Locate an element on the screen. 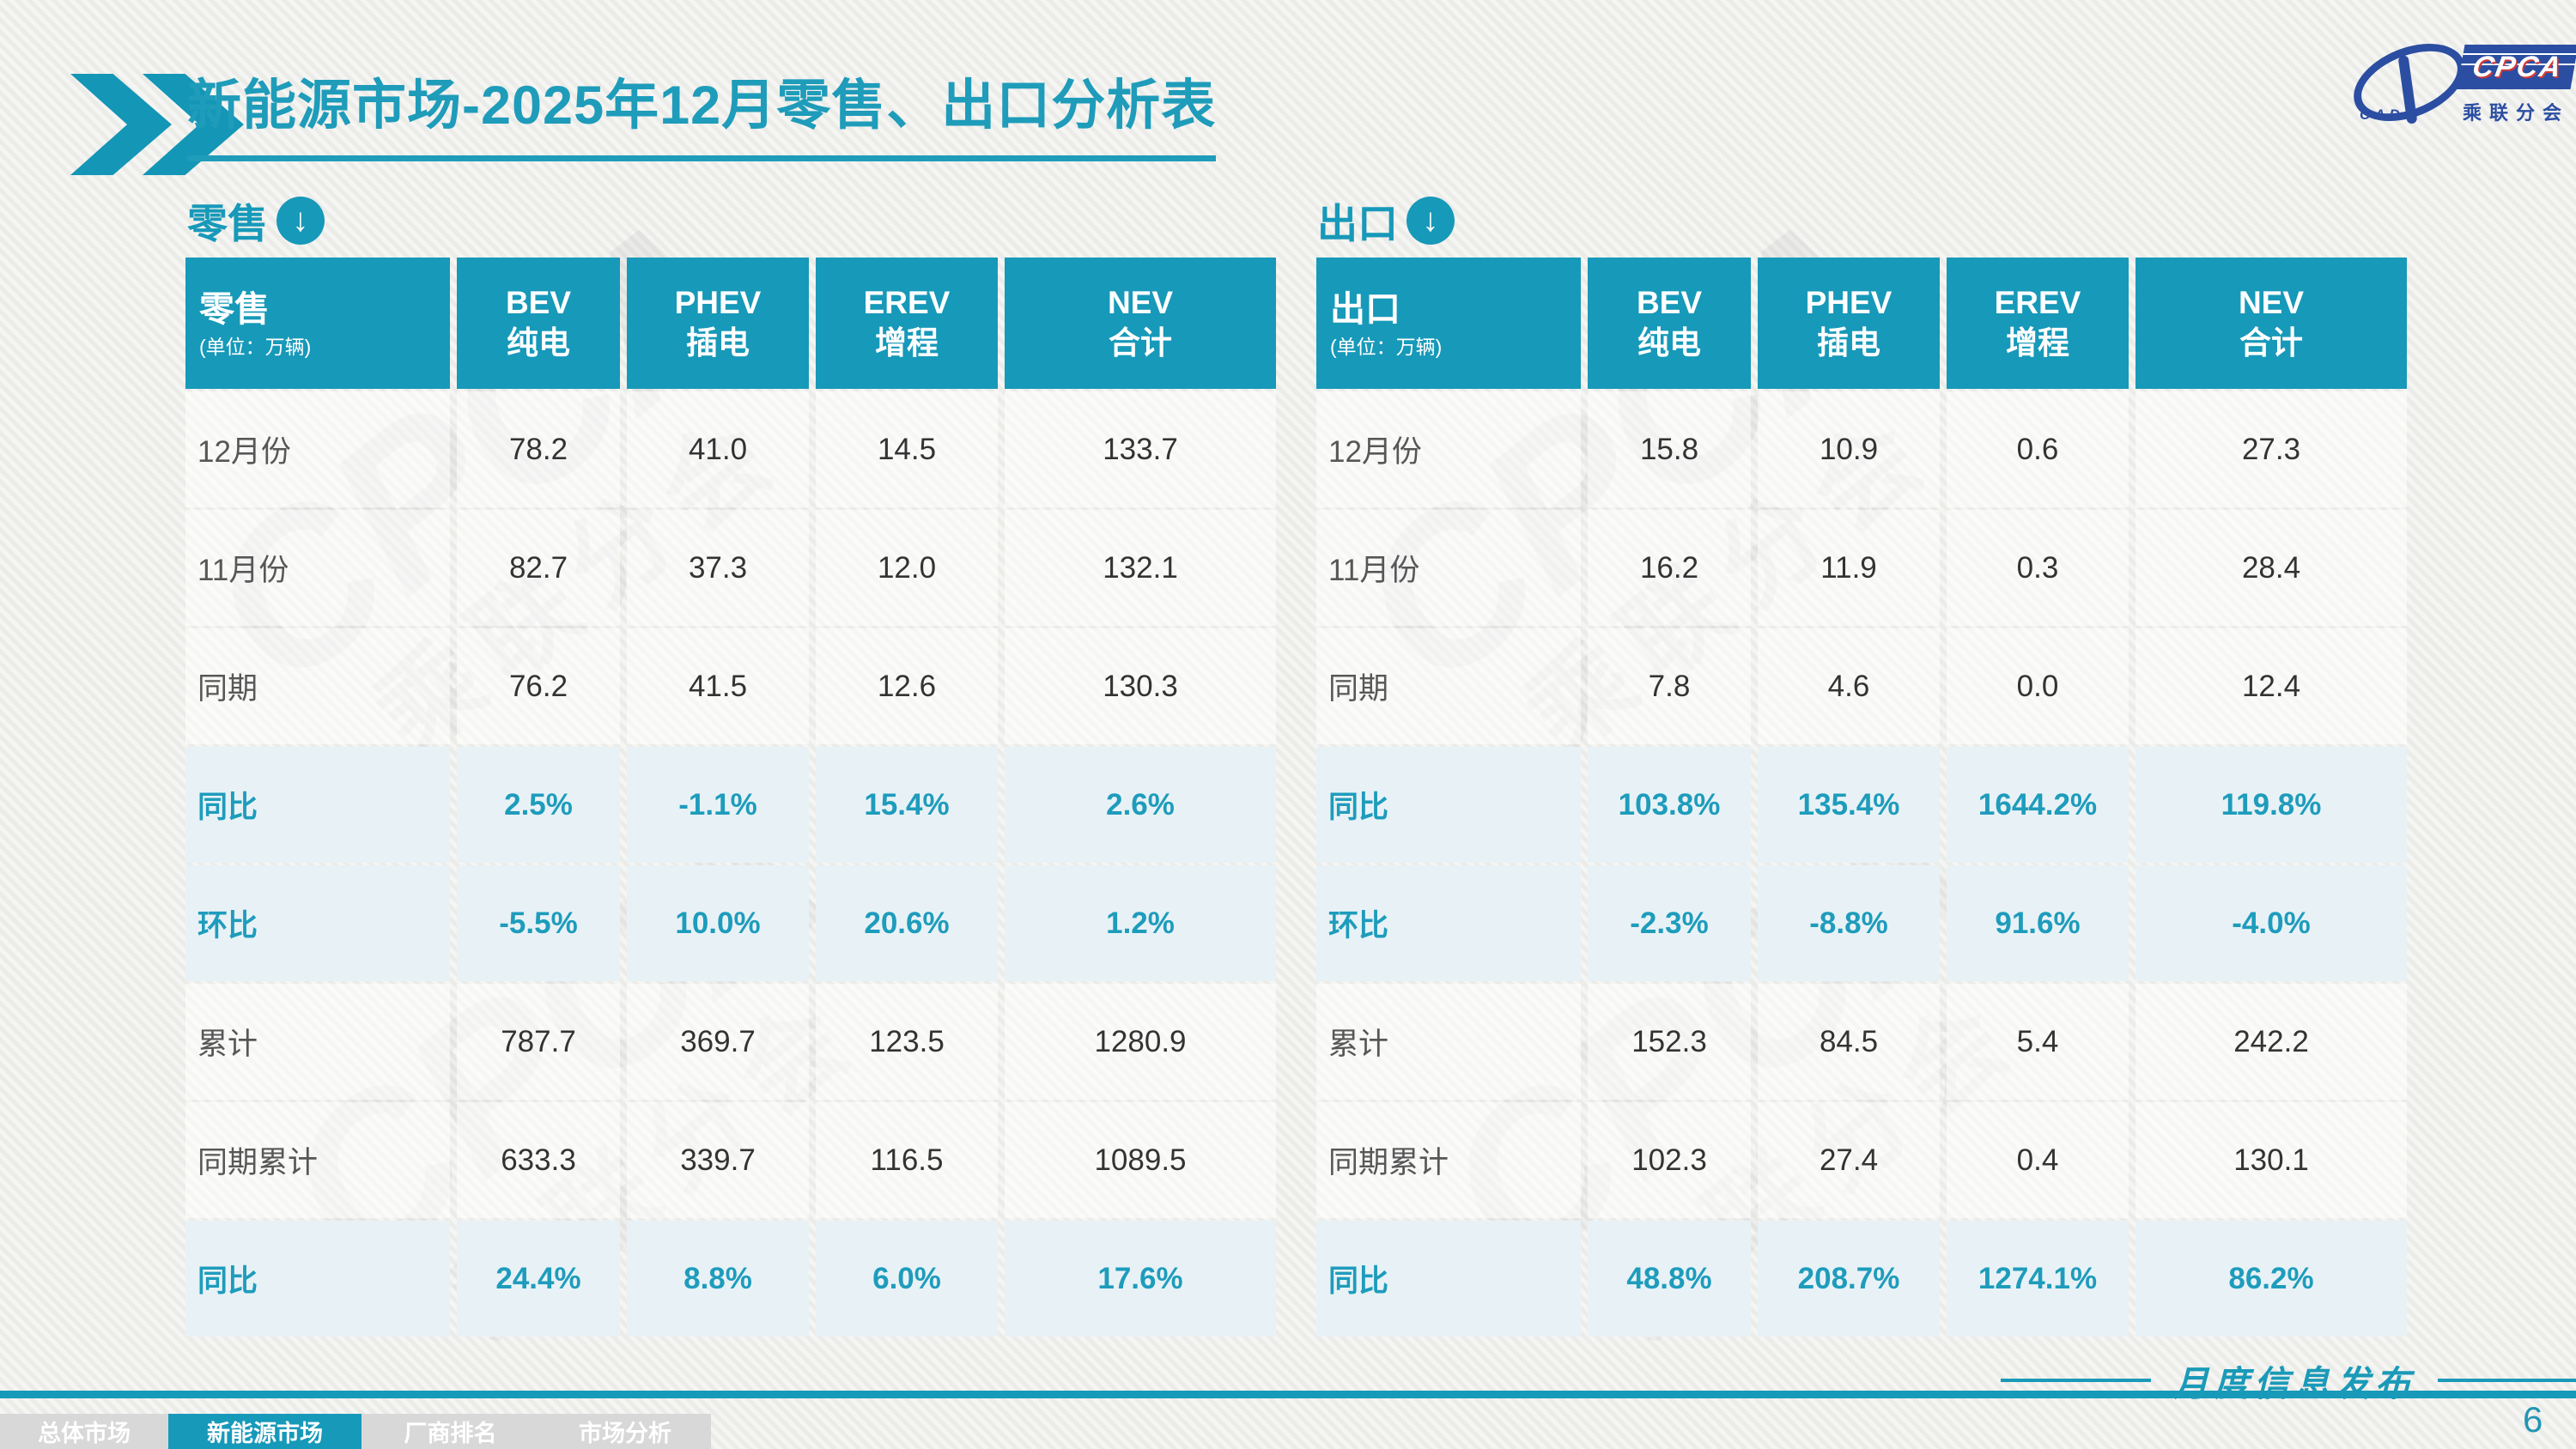 The image size is (2576, 1449). table-cell: 119.8% is located at coordinates (2272, 805).